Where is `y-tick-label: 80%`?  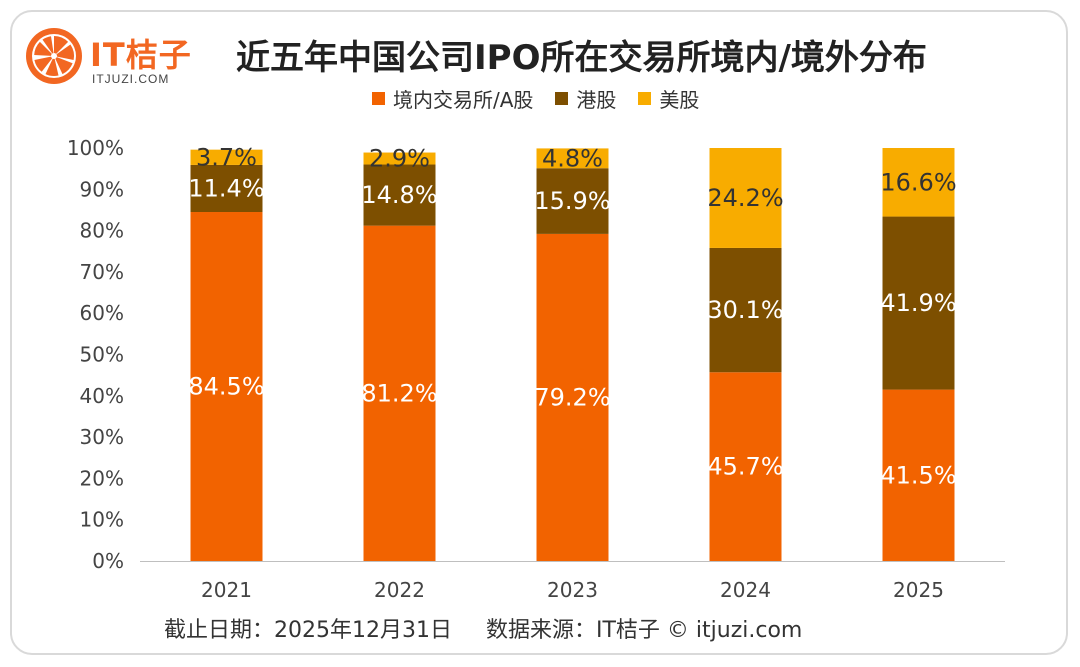 y-tick-label: 80% is located at coordinates (102, 231).